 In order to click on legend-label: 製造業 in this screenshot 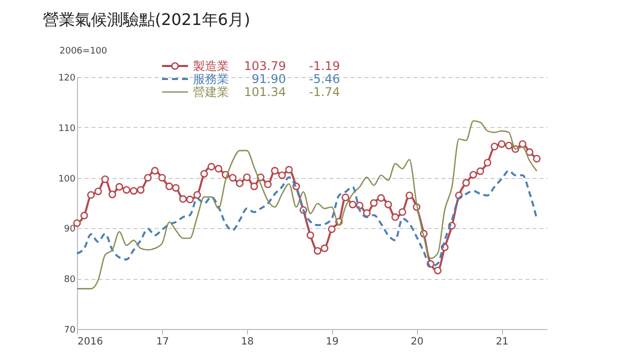, I will do `click(211, 66)`.